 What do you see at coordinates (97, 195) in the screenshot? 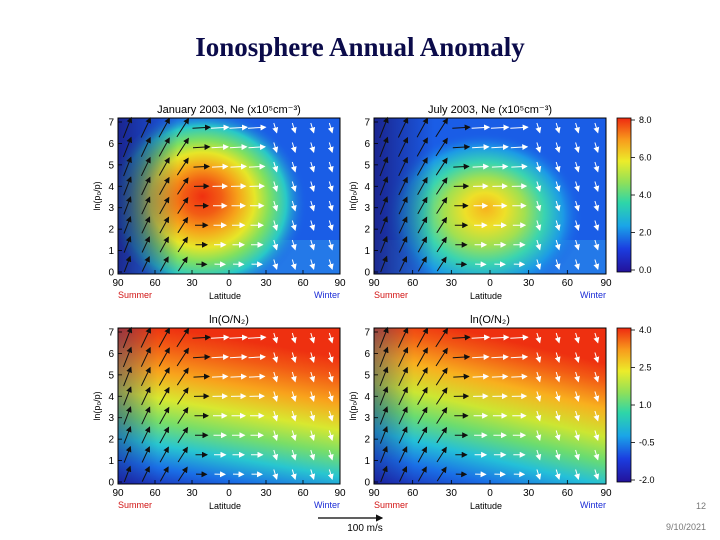
I see `y-axis-label: ln(p₀/p)` at bounding box center [97, 195].